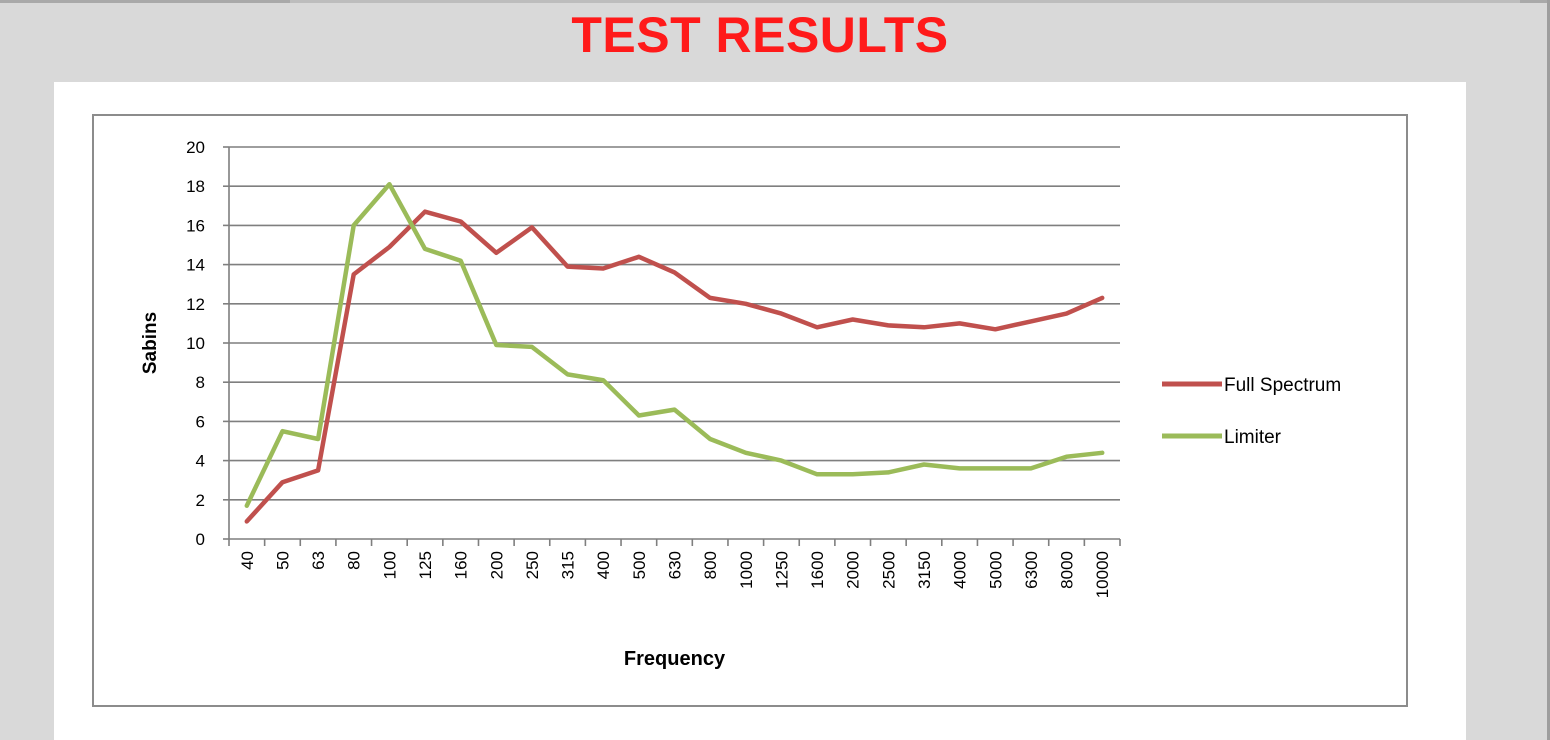  I want to click on y-tick-label-16: 16, so click(195, 225).